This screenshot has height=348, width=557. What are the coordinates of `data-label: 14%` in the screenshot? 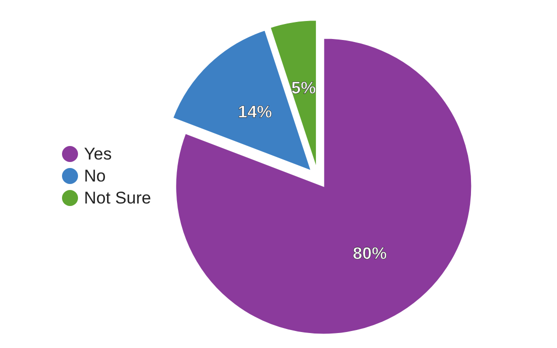 It's located at (255, 112).